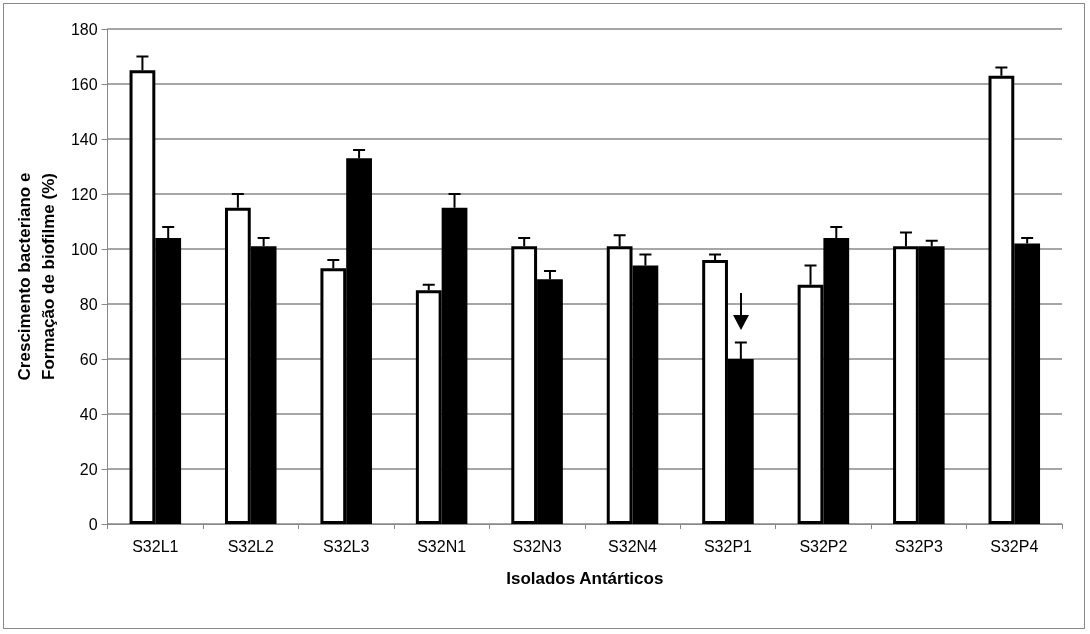  I want to click on y-tick-label: 40, so click(88, 414).